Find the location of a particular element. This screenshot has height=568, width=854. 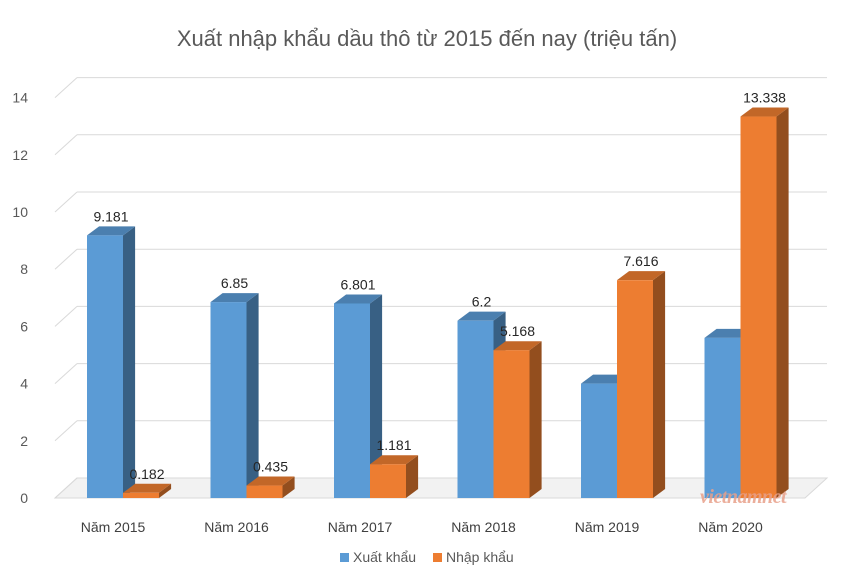

x-tick-label: Năm 2015 is located at coordinates (113, 527).